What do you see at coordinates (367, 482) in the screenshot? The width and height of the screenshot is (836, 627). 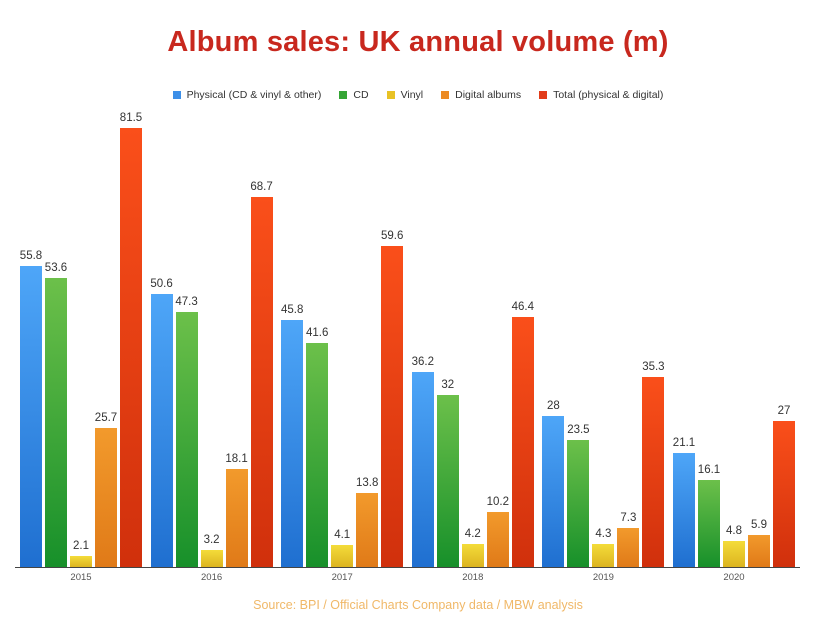 I see `data-label: 13.8` at bounding box center [367, 482].